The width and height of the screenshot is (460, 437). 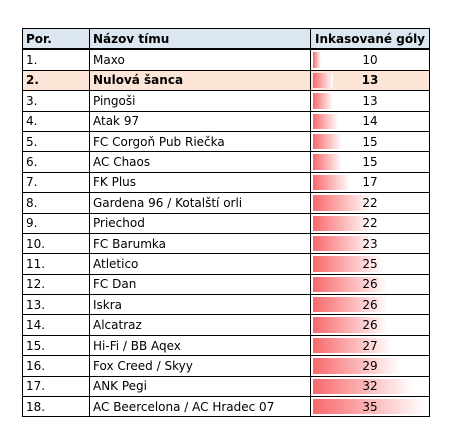 I want to click on table-row: 8. Gardena 96 / Kotalští orli 22, so click(x=226, y=203).